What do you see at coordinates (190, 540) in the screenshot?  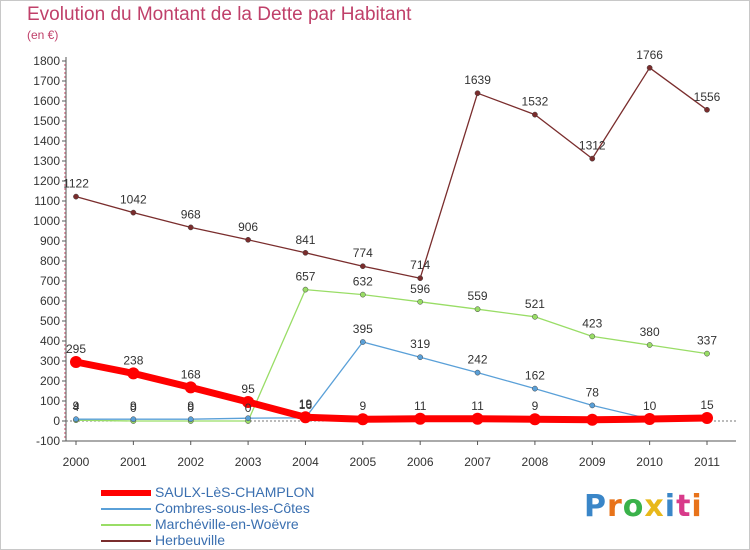 I see `legend-label-herbeuville: Herbeuville` at bounding box center [190, 540].